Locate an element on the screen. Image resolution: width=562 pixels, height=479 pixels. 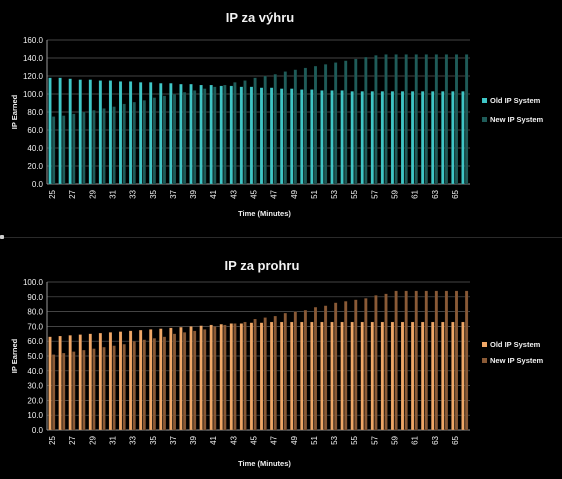
y-tick-label: 160.0 is located at coordinates (33, 40).